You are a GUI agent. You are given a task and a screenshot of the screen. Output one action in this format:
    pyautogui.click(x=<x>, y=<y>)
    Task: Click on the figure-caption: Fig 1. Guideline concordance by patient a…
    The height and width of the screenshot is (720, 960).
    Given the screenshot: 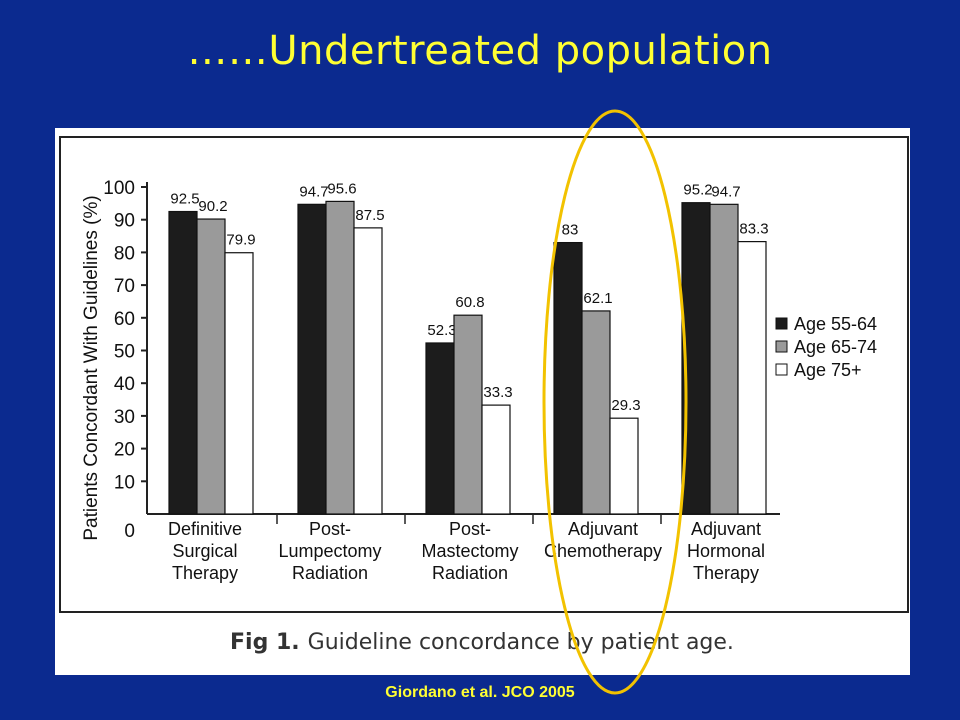 What is the action you would take?
    pyautogui.click(x=482, y=642)
    